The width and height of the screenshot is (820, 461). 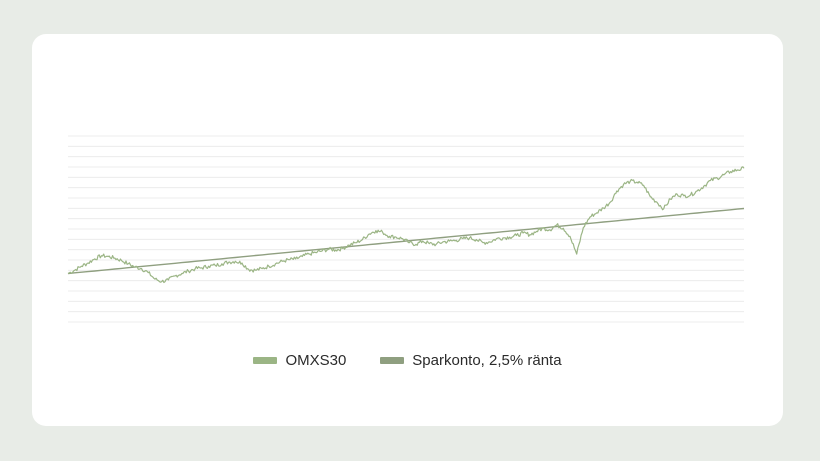 I want to click on legend: OMXS30 Sparkonto, 2,5% ränta, so click(x=407, y=360).